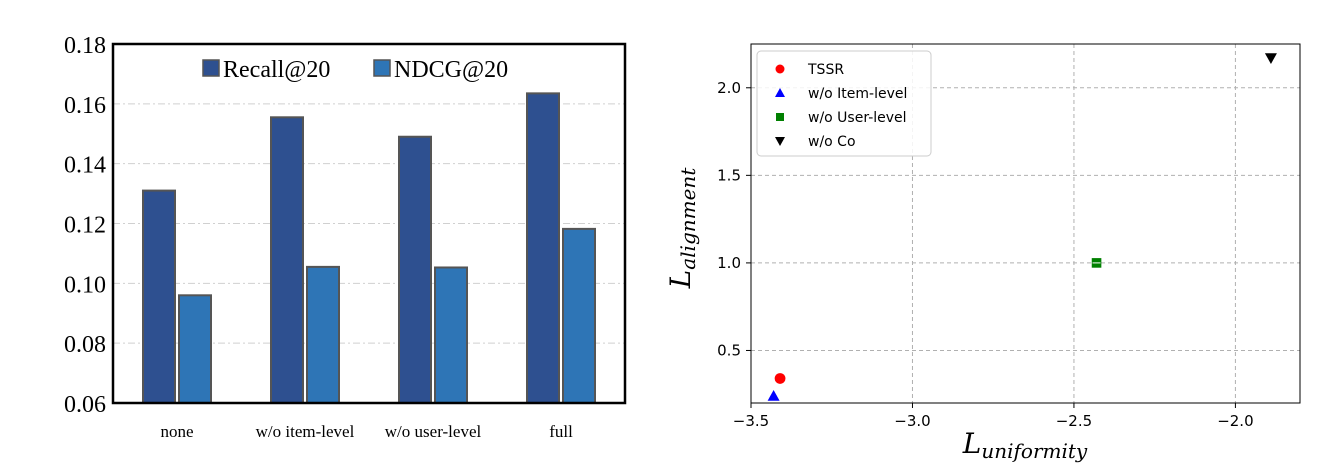  I want to click on legend-label: w/o Item-level, so click(857, 94).